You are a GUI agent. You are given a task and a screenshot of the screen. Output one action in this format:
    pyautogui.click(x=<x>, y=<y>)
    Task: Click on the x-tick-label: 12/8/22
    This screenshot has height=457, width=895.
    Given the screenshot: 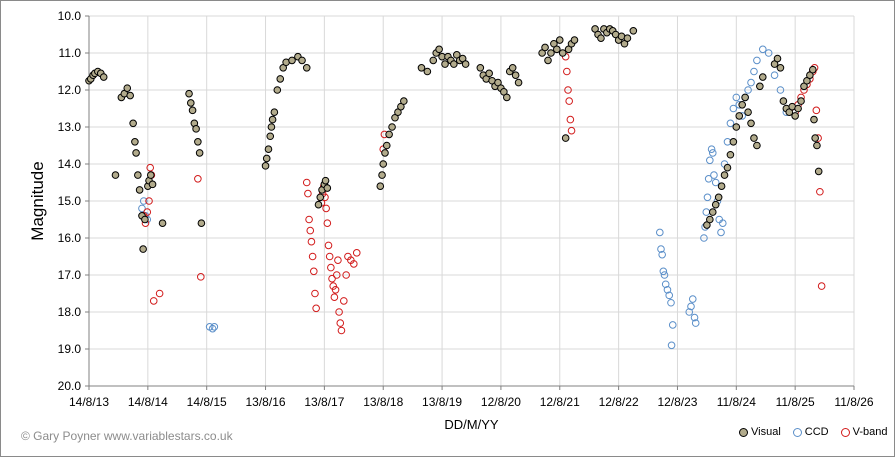 What is the action you would take?
    pyautogui.click(x=619, y=402)
    